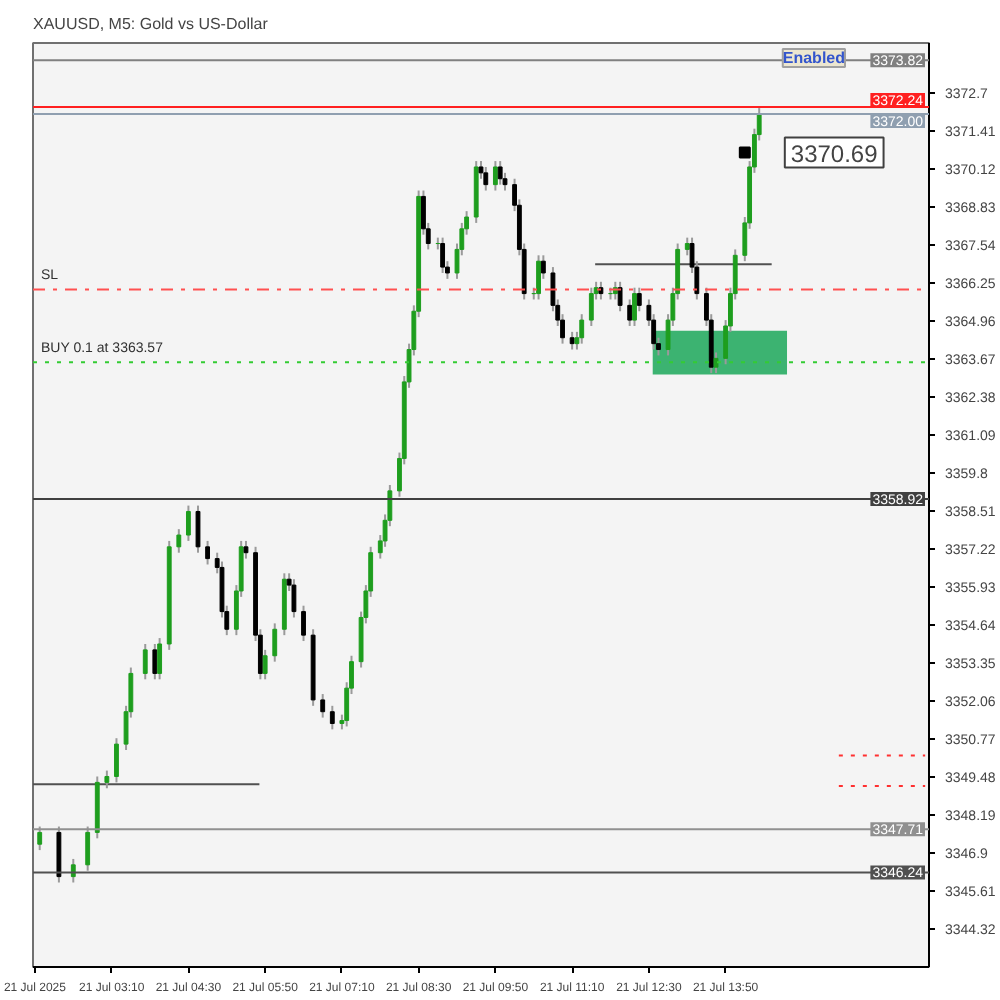 The width and height of the screenshot is (1000, 1000). What do you see at coordinates (151, 24) in the screenshot?
I see `chart-title: XAUUSD, M5: Gold vs US-Dollar` at bounding box center [151, 24].